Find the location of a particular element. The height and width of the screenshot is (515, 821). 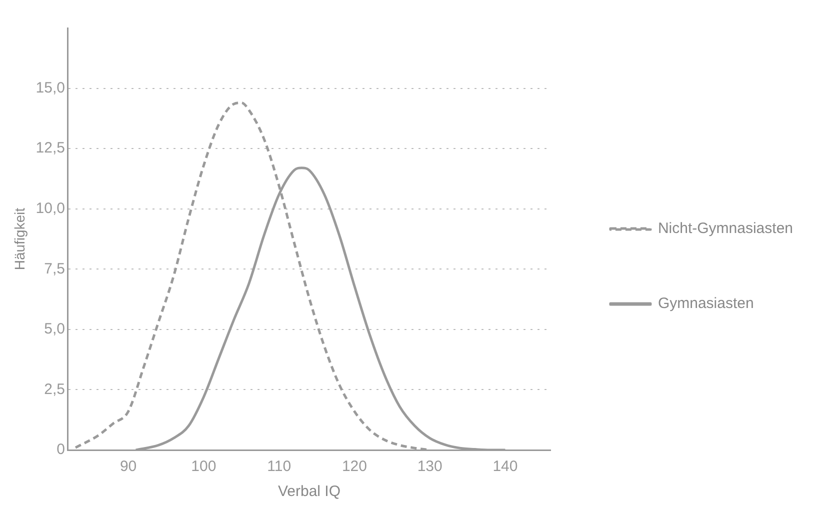

x-tick-label: 110 is located at coordinates (279, 467).